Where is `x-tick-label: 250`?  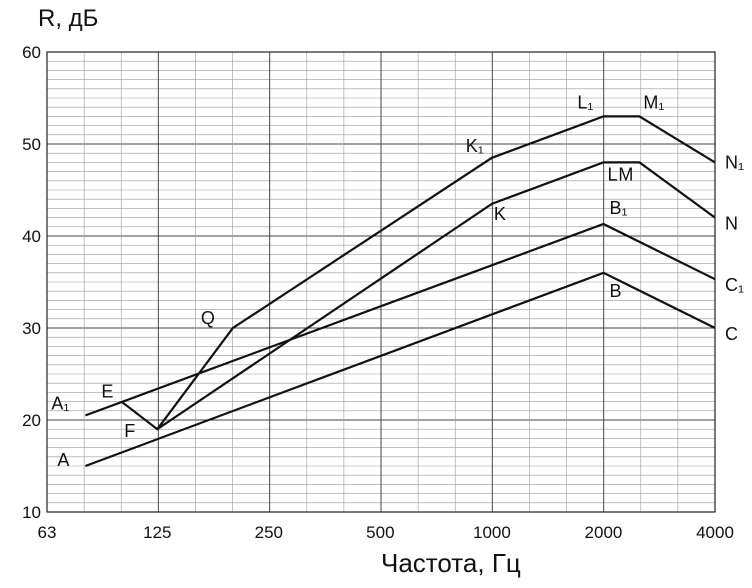 x-tick-label: 250 is located at coordinates (269, 532).